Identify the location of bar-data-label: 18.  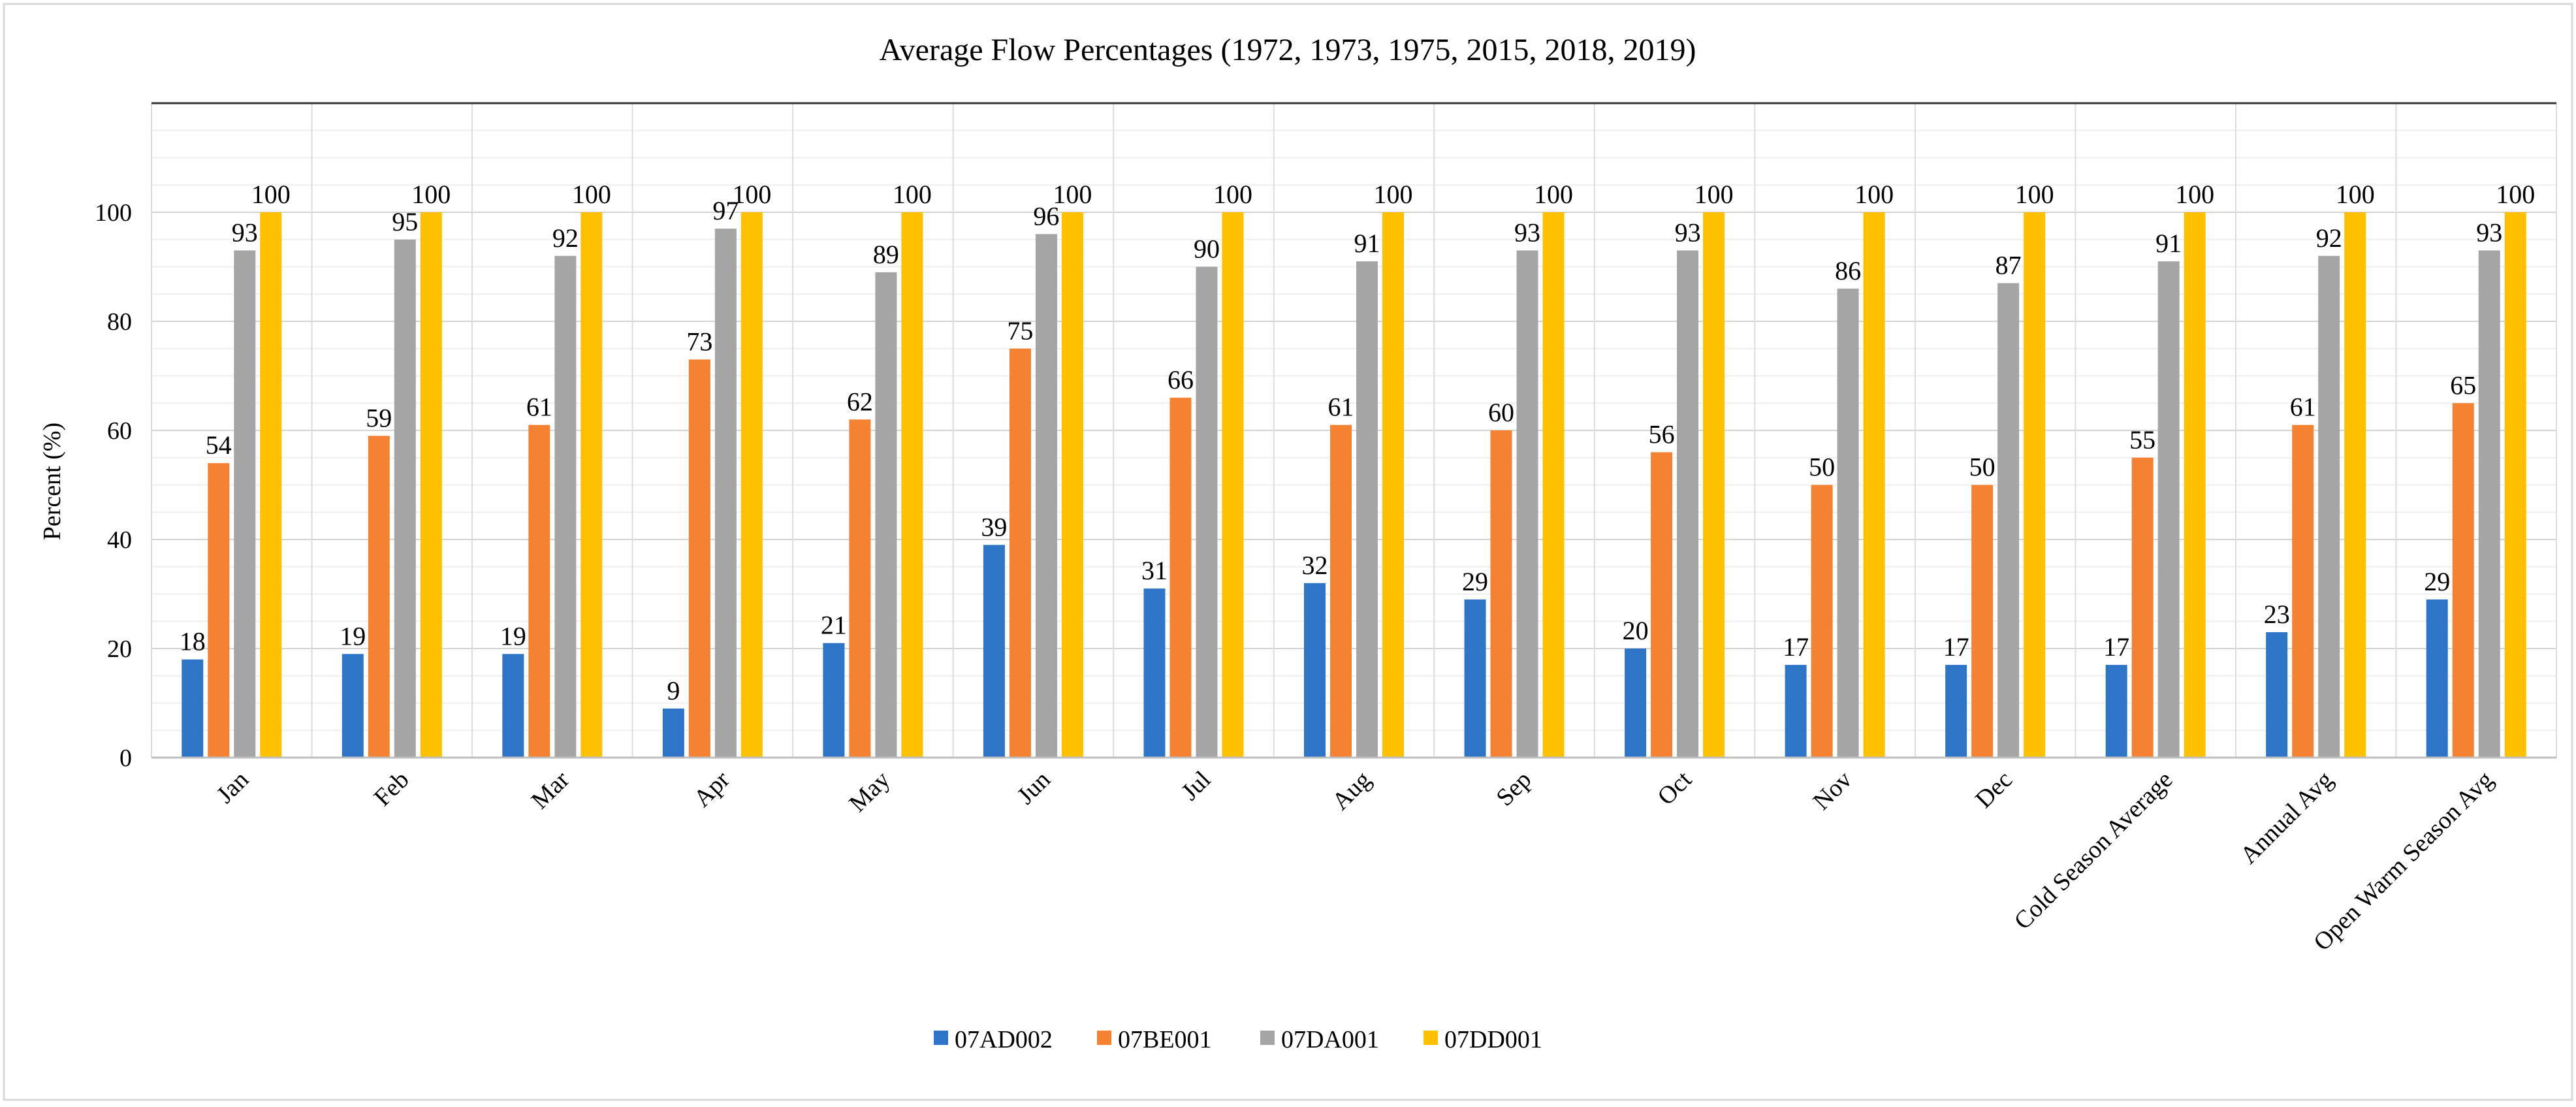
(193, 641).